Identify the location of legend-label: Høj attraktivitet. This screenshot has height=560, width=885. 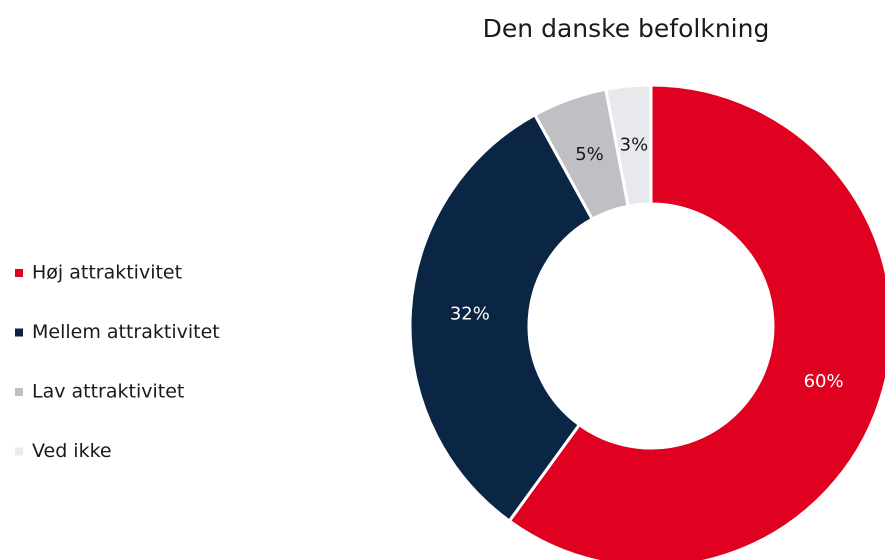
(107, 273).